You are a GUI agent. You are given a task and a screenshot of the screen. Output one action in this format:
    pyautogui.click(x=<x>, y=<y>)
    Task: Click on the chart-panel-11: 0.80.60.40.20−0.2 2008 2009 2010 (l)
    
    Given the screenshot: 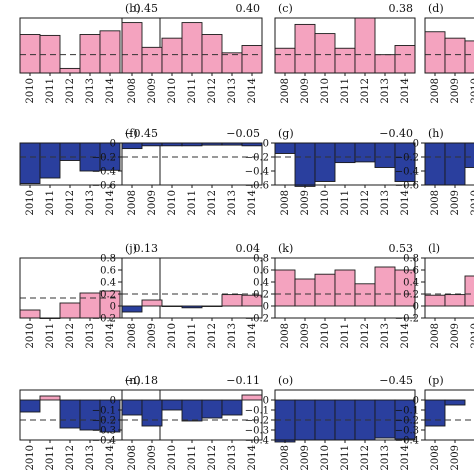 What is the action you would take?
    pyautogui.click(x=434, y=295)
    